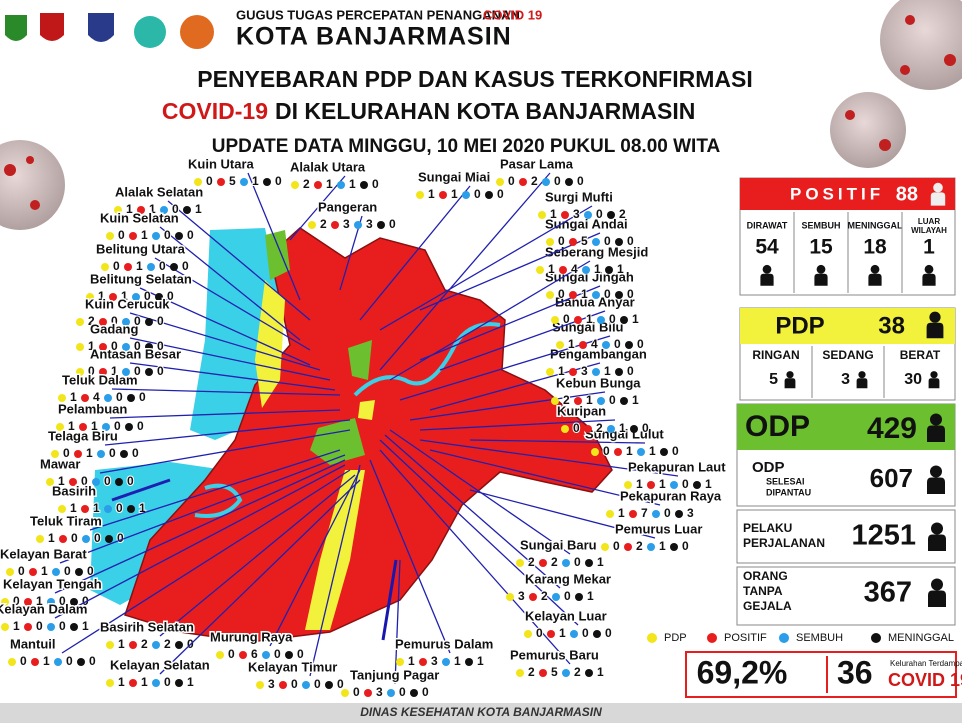  What do you see at coordinates (891, 478) in the screenshot?
I see `text: 607` at bounding box center [891, 478].